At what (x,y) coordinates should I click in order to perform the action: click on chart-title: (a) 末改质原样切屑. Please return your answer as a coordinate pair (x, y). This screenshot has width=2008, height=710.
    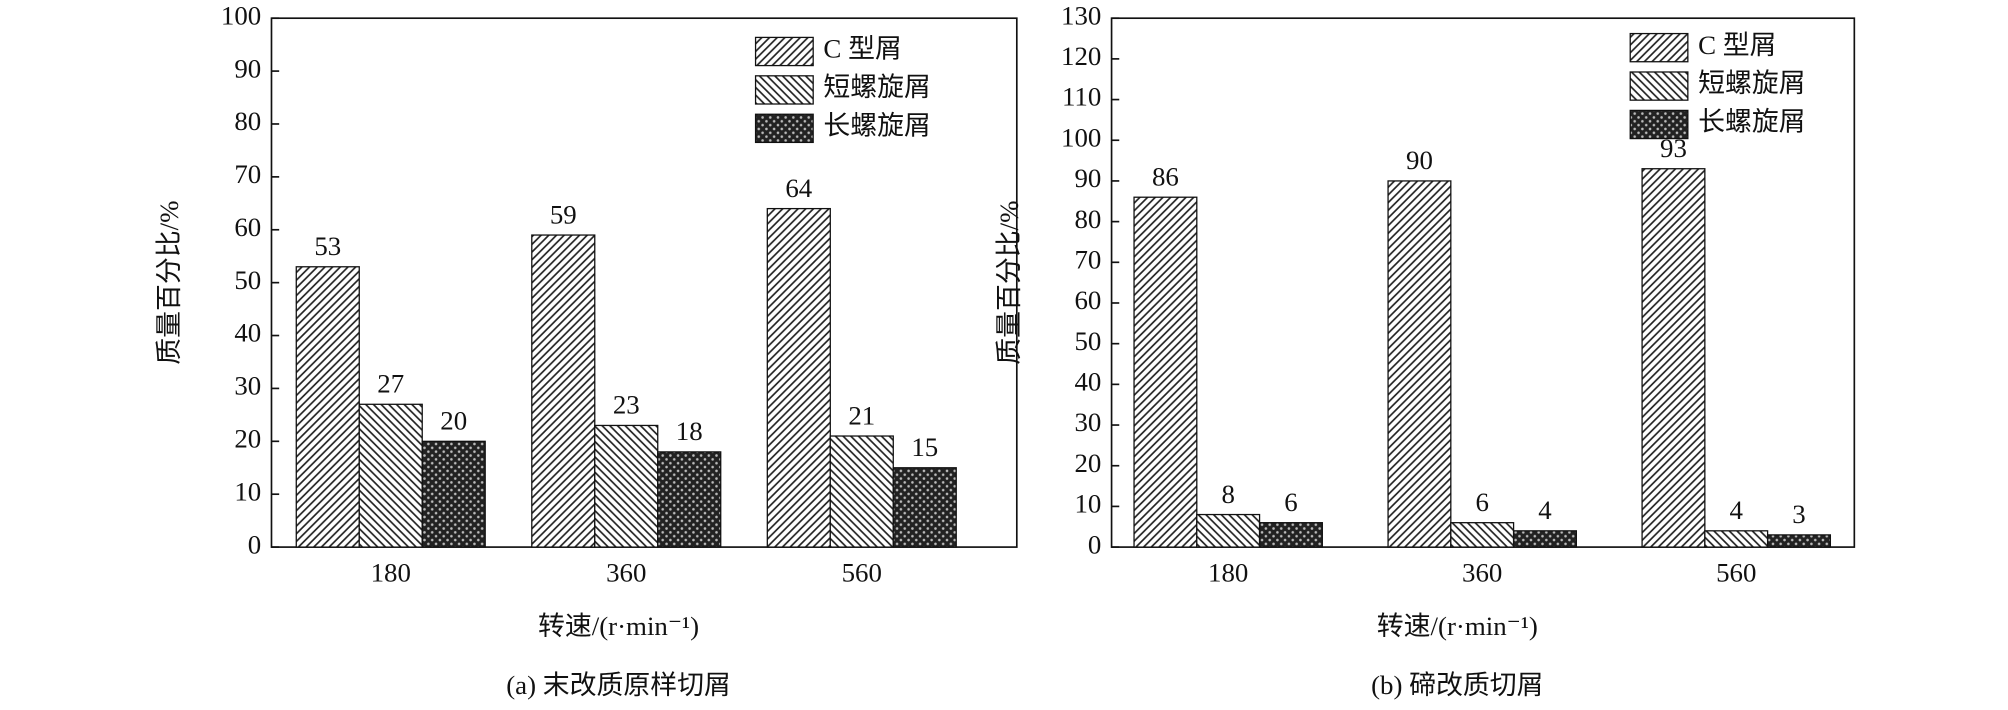
    Looking at the image, I should click on (618, 685).